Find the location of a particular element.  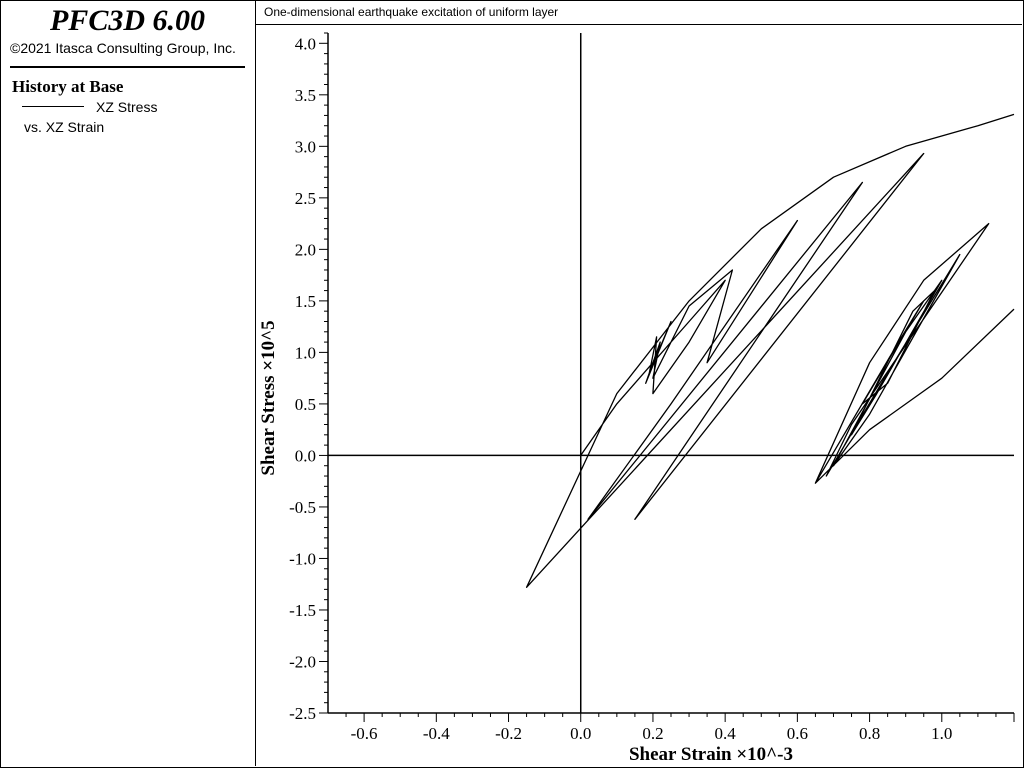

y-tick-label: 1.5 is located at coordinates (305, 301).